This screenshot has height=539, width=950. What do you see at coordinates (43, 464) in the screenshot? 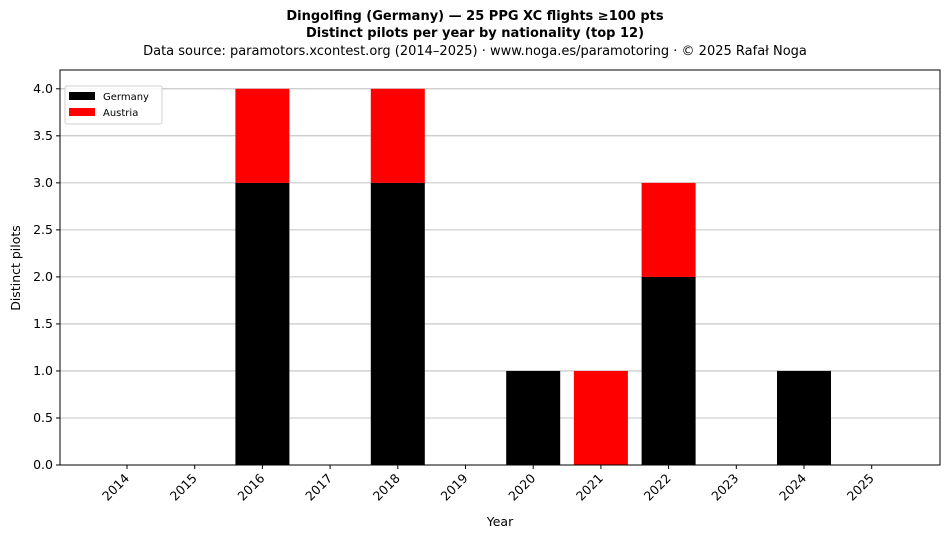
I see `y-tick-label: 0.0` at bounding box center [43, 464].